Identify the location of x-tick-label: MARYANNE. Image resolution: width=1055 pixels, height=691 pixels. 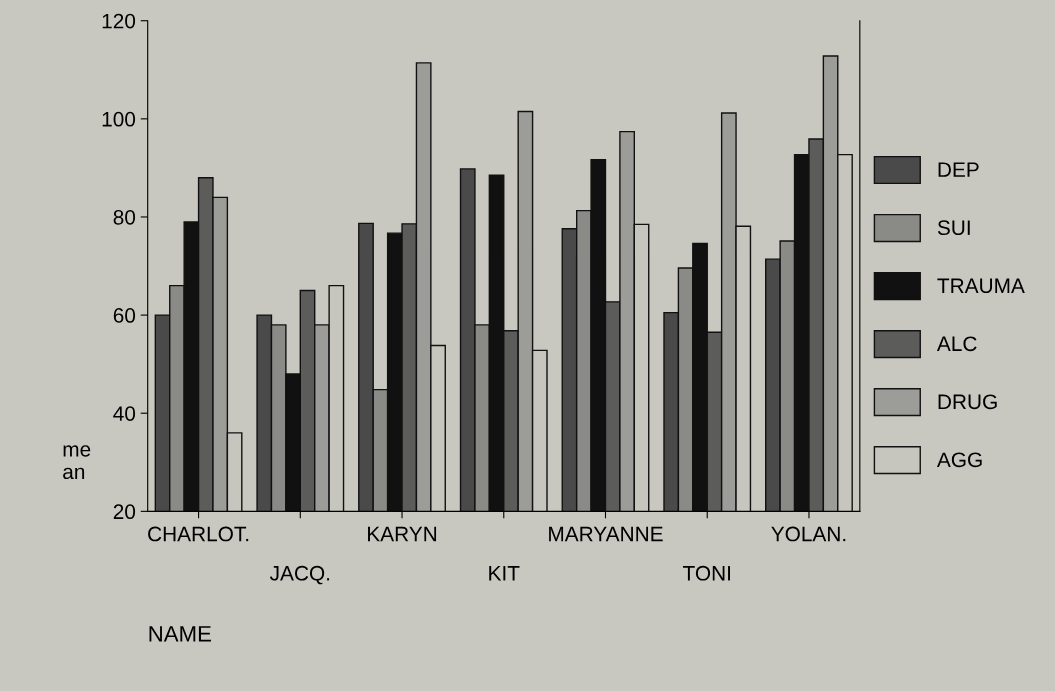
(606, 534).